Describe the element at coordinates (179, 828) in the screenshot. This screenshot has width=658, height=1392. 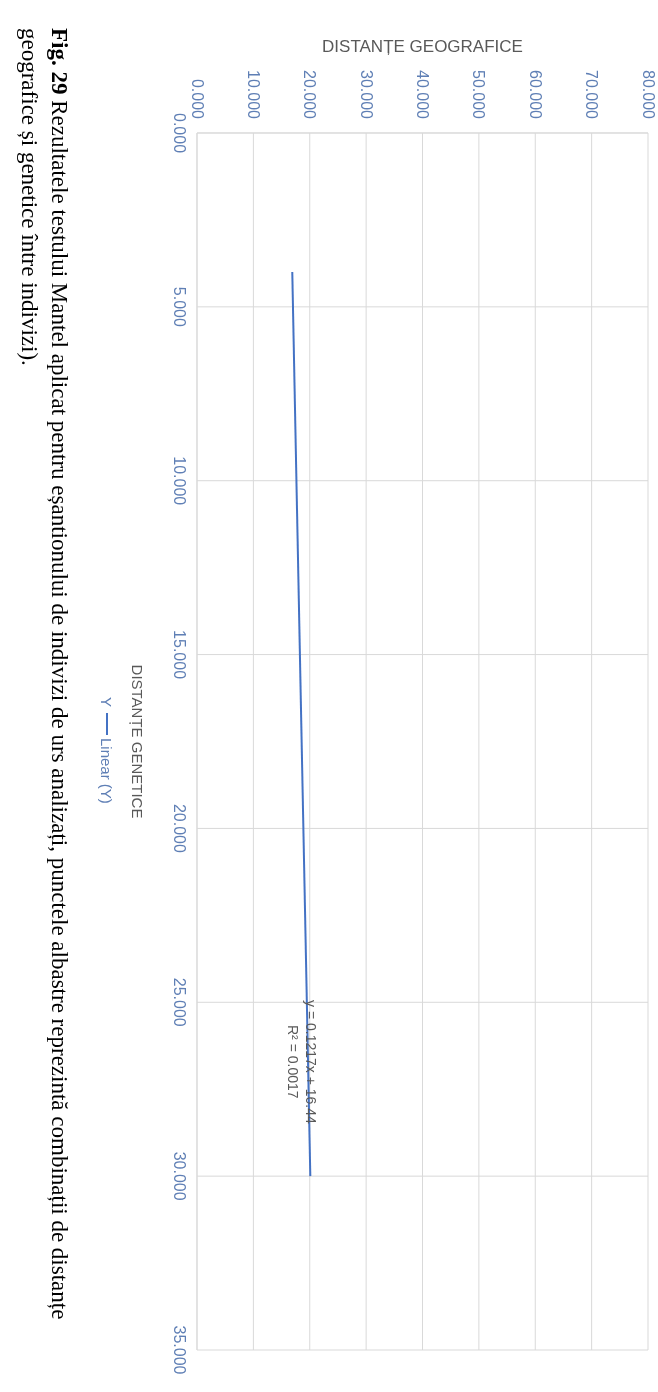
I see `y-tick-label: 20.000` at that location.